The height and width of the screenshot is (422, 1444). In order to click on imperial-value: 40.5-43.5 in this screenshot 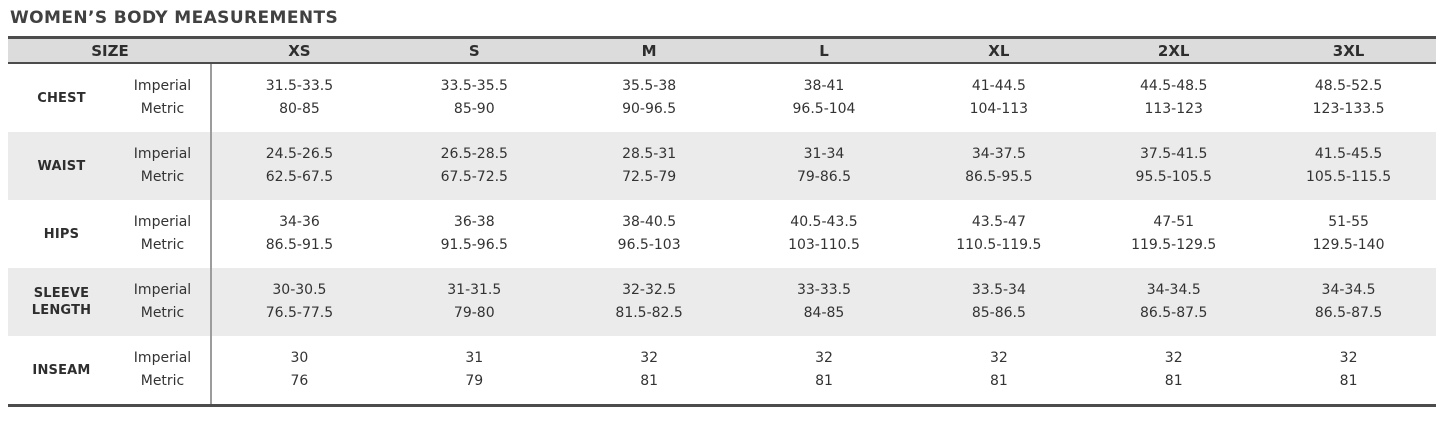, I will do `click(824, 222)`.